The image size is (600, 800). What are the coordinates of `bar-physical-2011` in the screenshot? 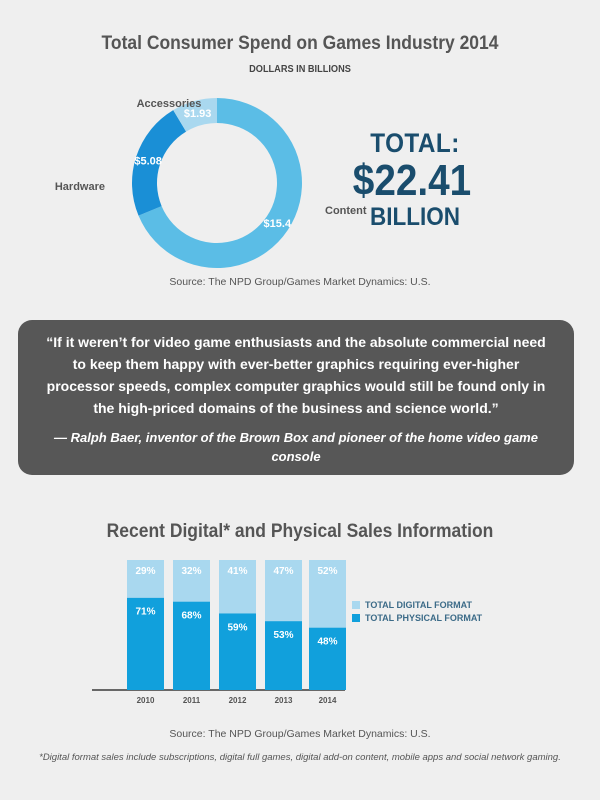 It's located at (191, 645).